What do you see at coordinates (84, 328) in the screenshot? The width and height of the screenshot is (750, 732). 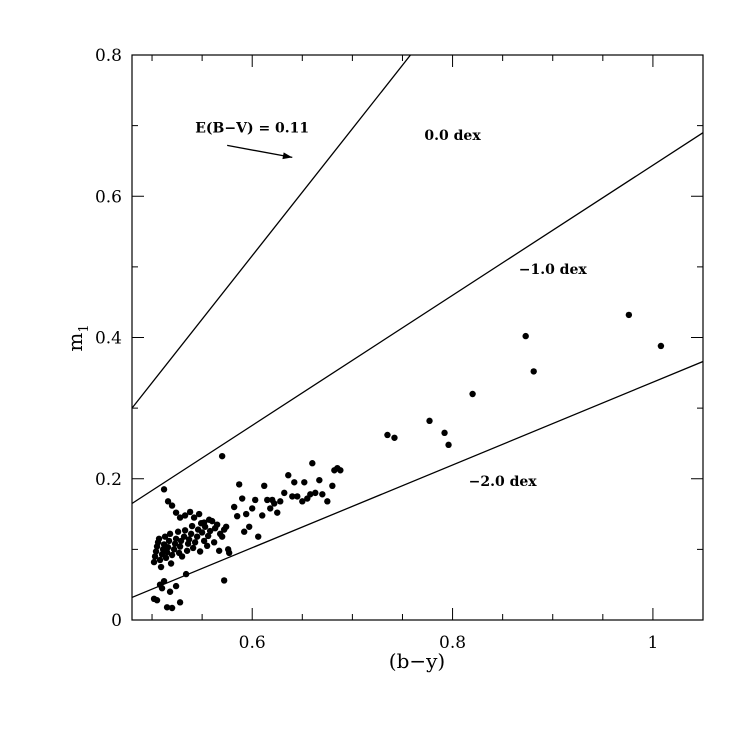 I see `y-axis-title-sub: 1` at bounding box center [84, 328].